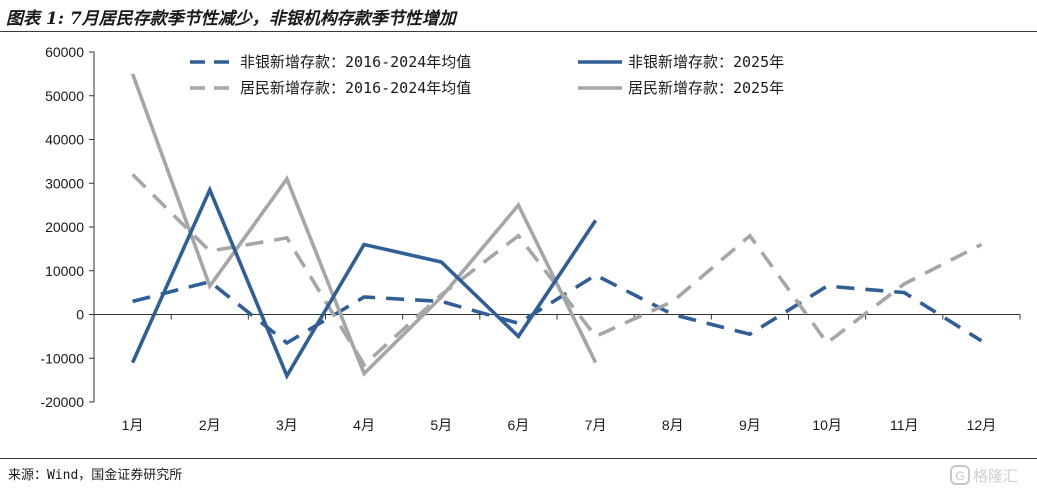 Image resolution: width=1037 pixels, height=491 pixels. What do you see at coordinates (827, 425) in the screenshot?
I see `x-tick-label: 10月` at bounding box center [827, 425].